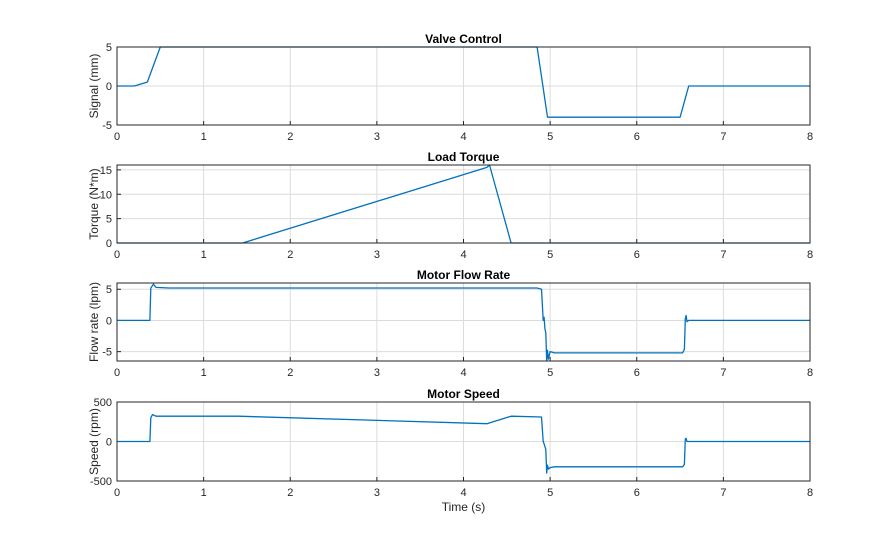 The height and width of the screenshot is (540, 895). Describe the element at coordinates (464, 275) in the screenshot. I see `chart-3-title: Motor Flow Rate` at that location.